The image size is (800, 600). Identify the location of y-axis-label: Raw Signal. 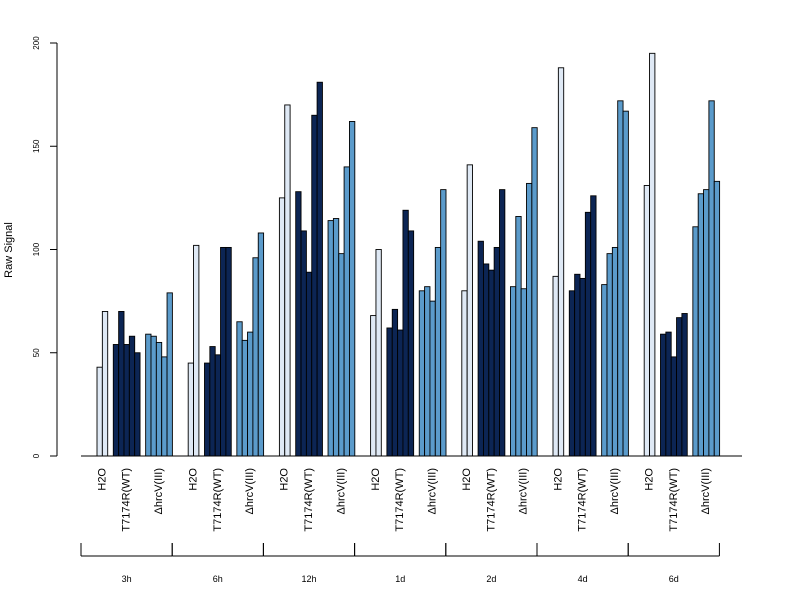
(9, 250).